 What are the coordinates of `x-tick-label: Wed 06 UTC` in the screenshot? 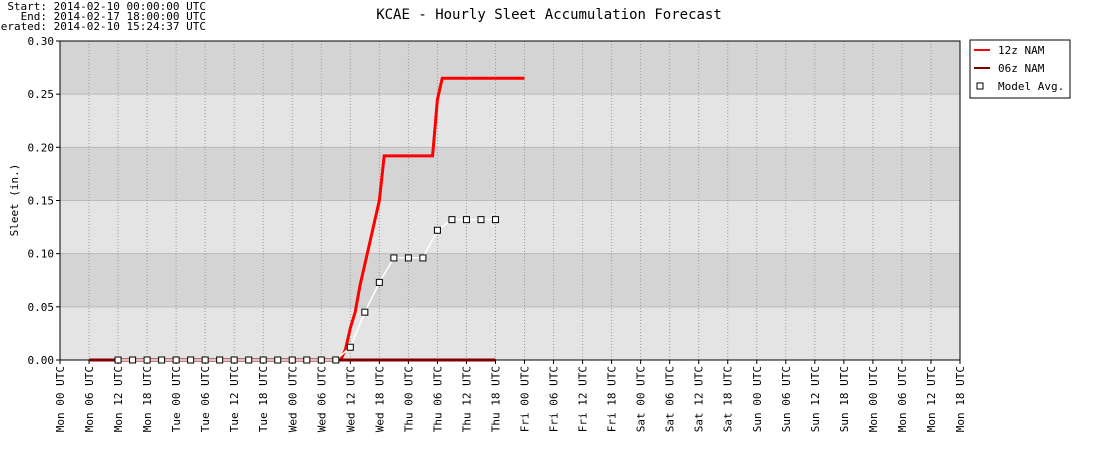 It's located at (321, 399).